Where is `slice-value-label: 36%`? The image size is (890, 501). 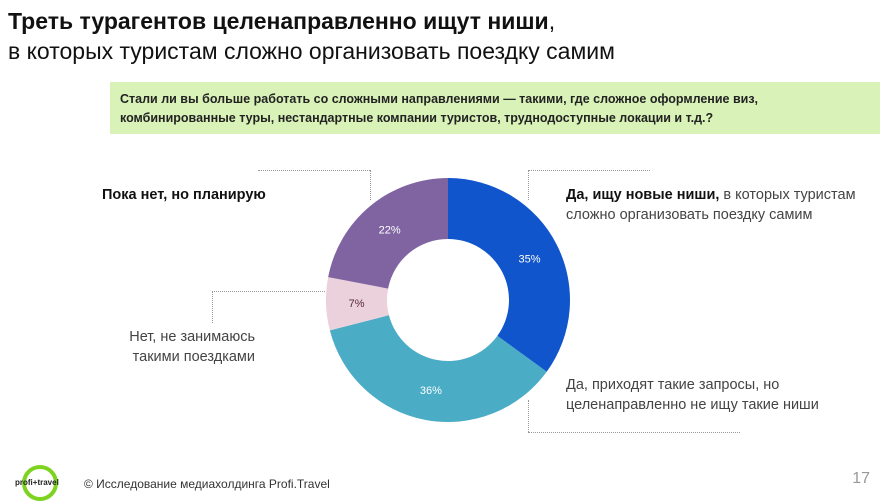
slice-value-label: 36% is located at coordinates (431, 391).